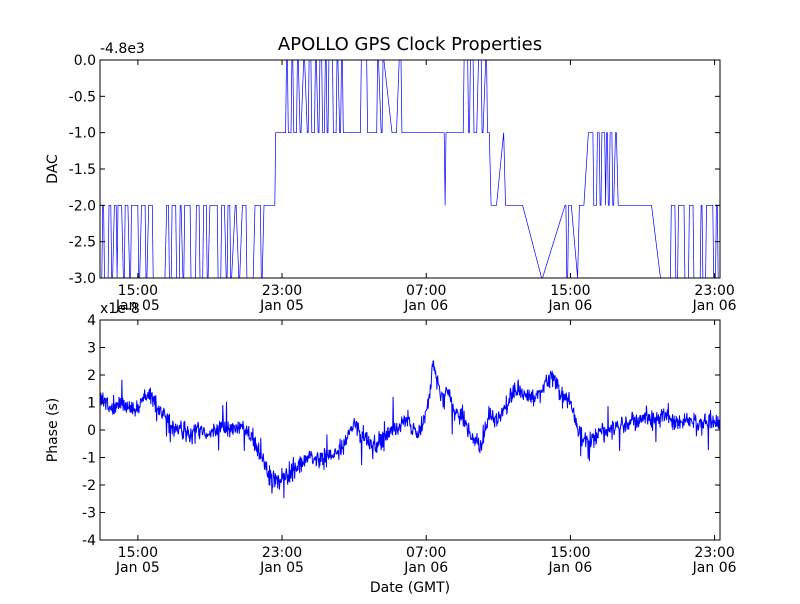 This screenshot has width=800, height=604. I want to click on dac-y-axis-label: DAC, so click(53, 169).